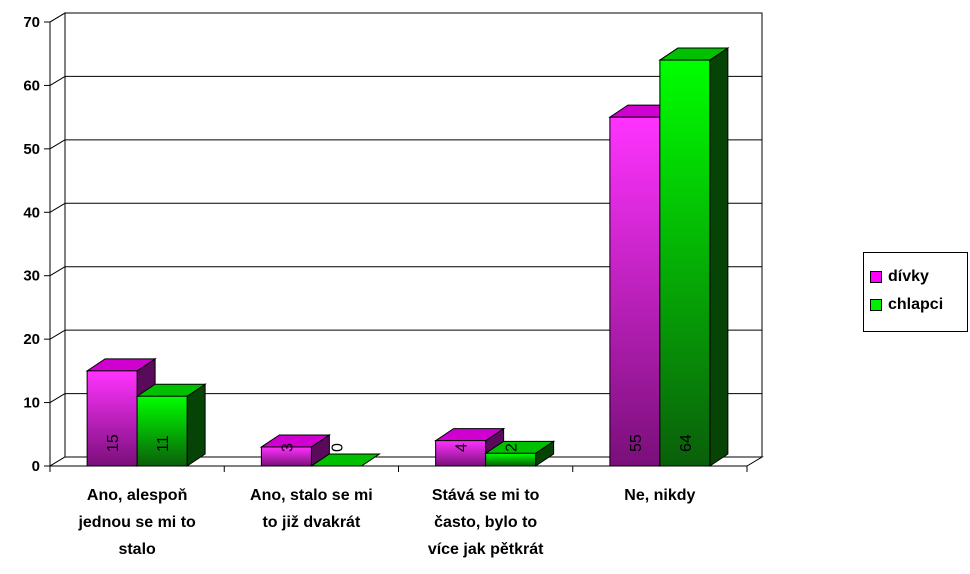 This screenshot has width=970, height=574. I want to click on data-label: 2, so click(512, 447).